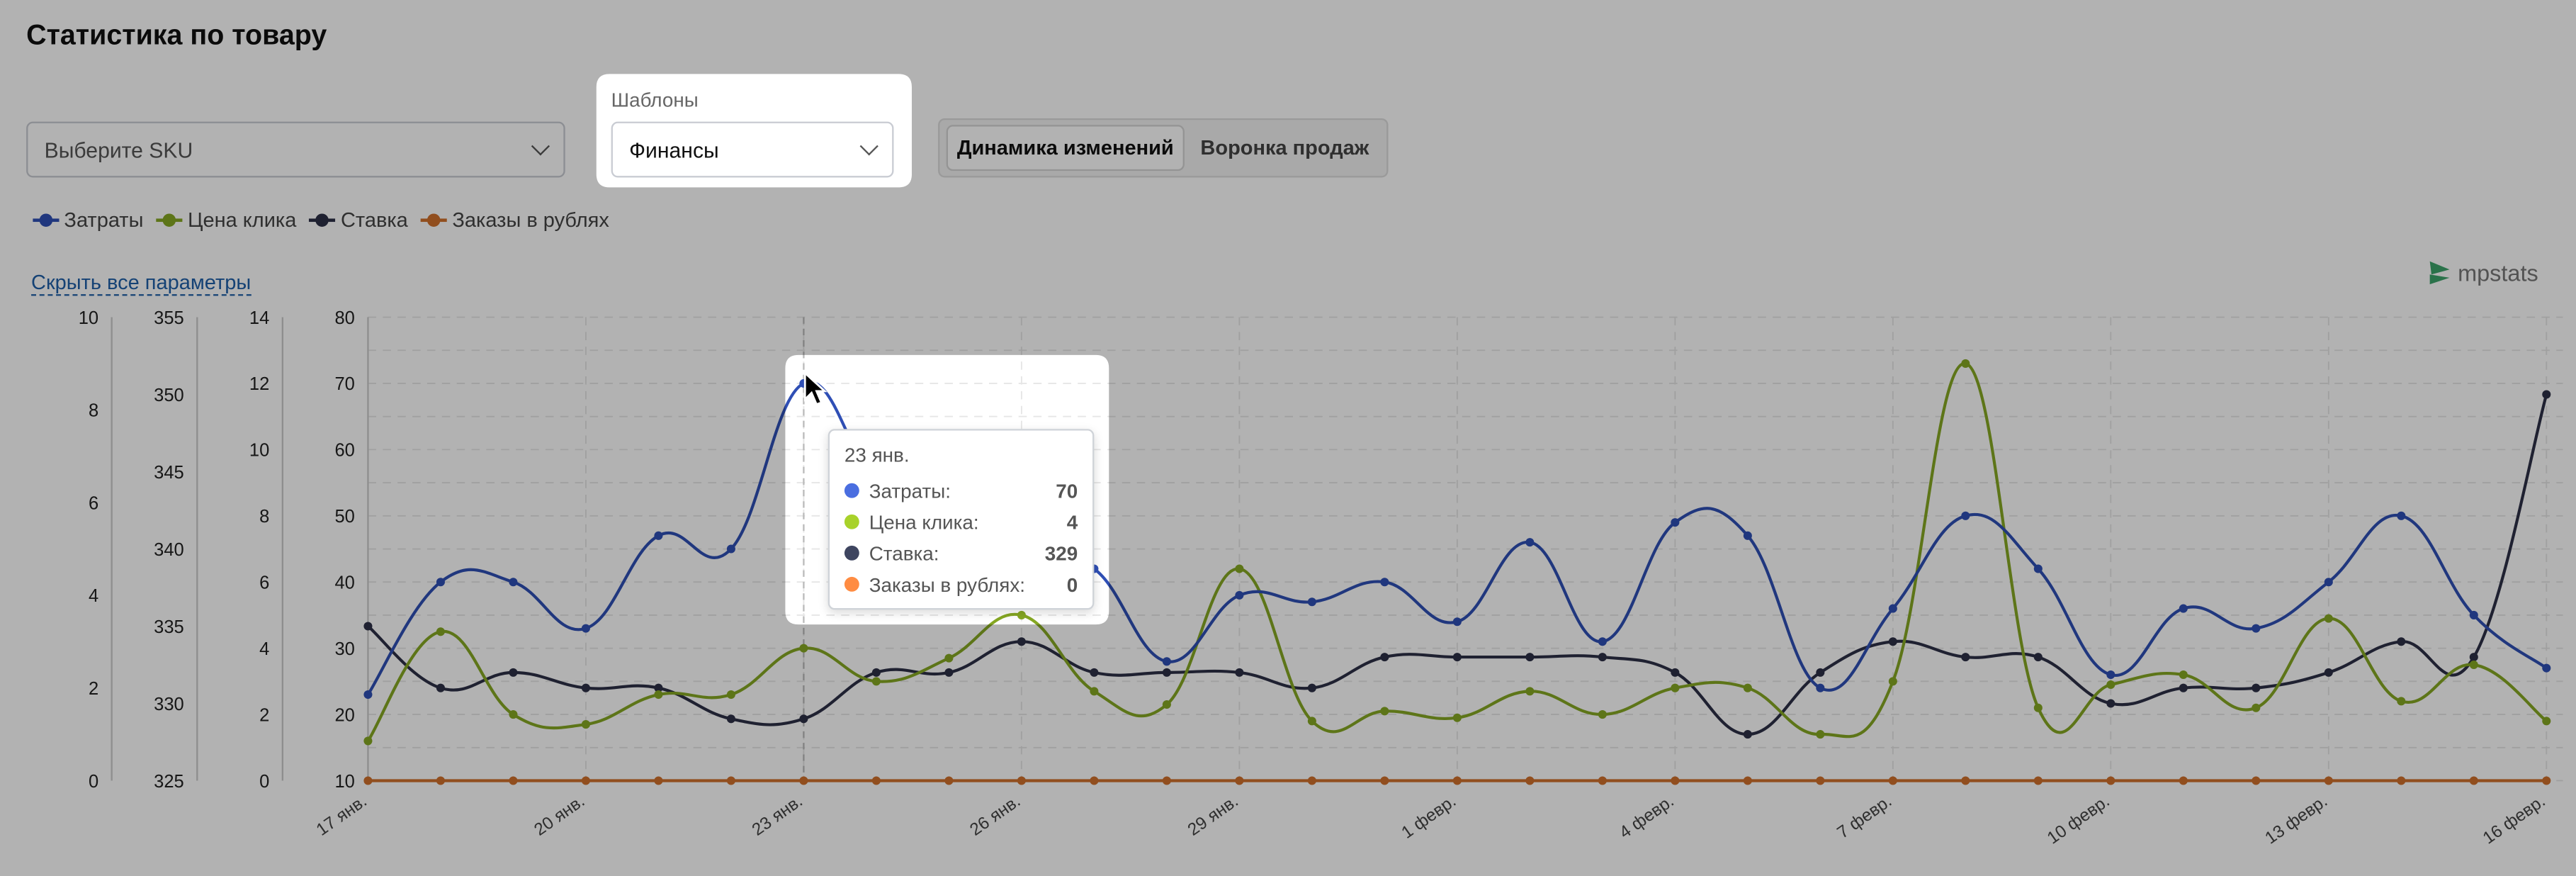 This screenshot has width=2576, height=876. What do you see at coordinates (530, 220) in the screenshot?
I see `legend-label: Заказы в рублях` at bounding box center [530, 220].